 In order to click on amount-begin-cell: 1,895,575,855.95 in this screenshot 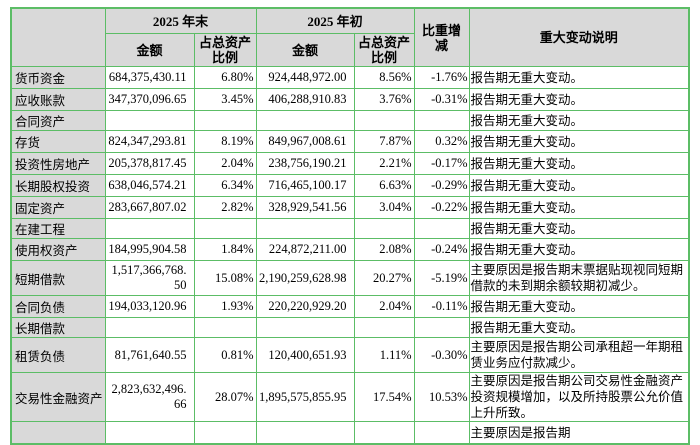, I will do `click(305, 397)`.